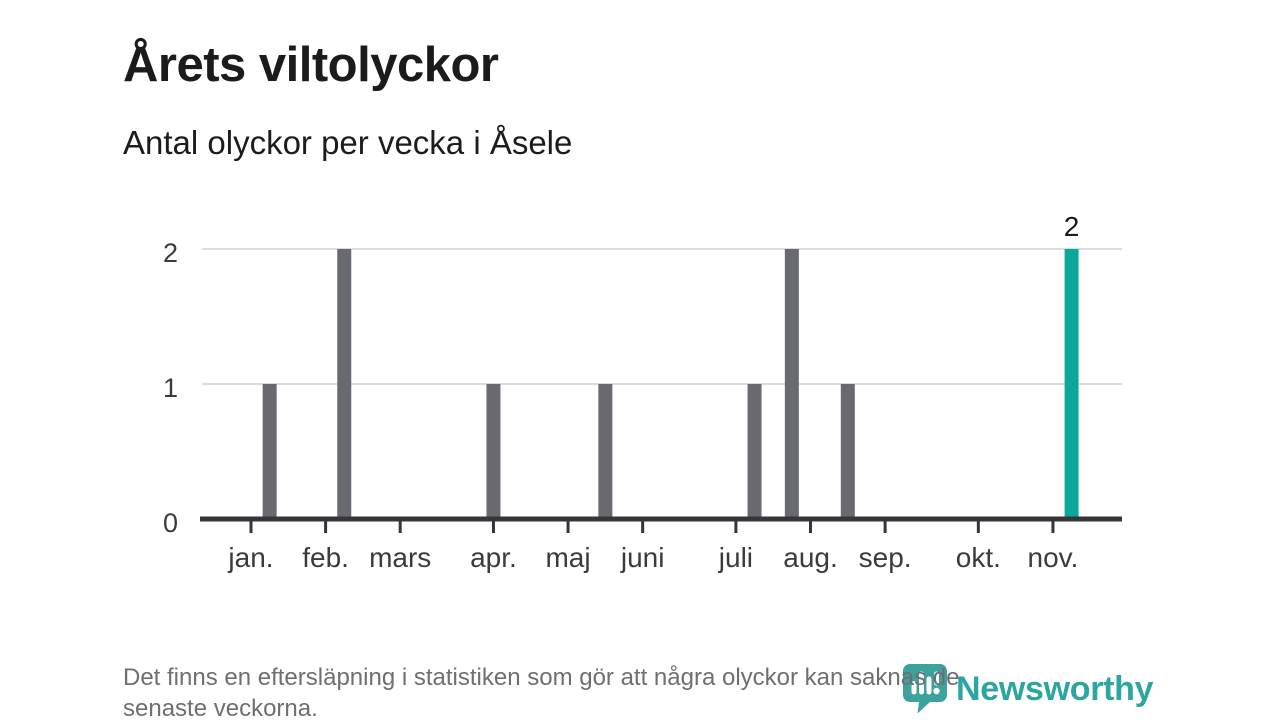 This screenshot has height=724, width=1280. Describe the element at coordinates (400, 557) in the screenshot. I see `x-axis-month-label: mars` at that location.